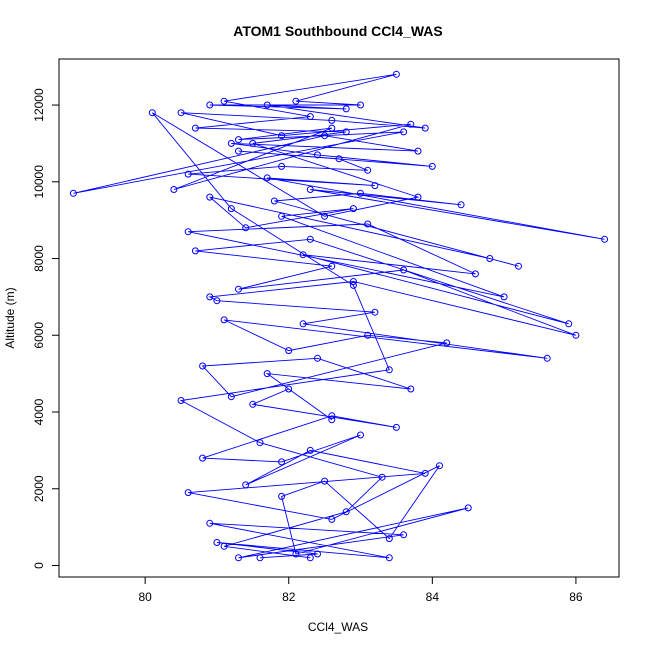 This screenshot has height=650, width=650. I want to click on chart-title: ATOM1 Southbound CCl4_WAS, so click(337, 31).